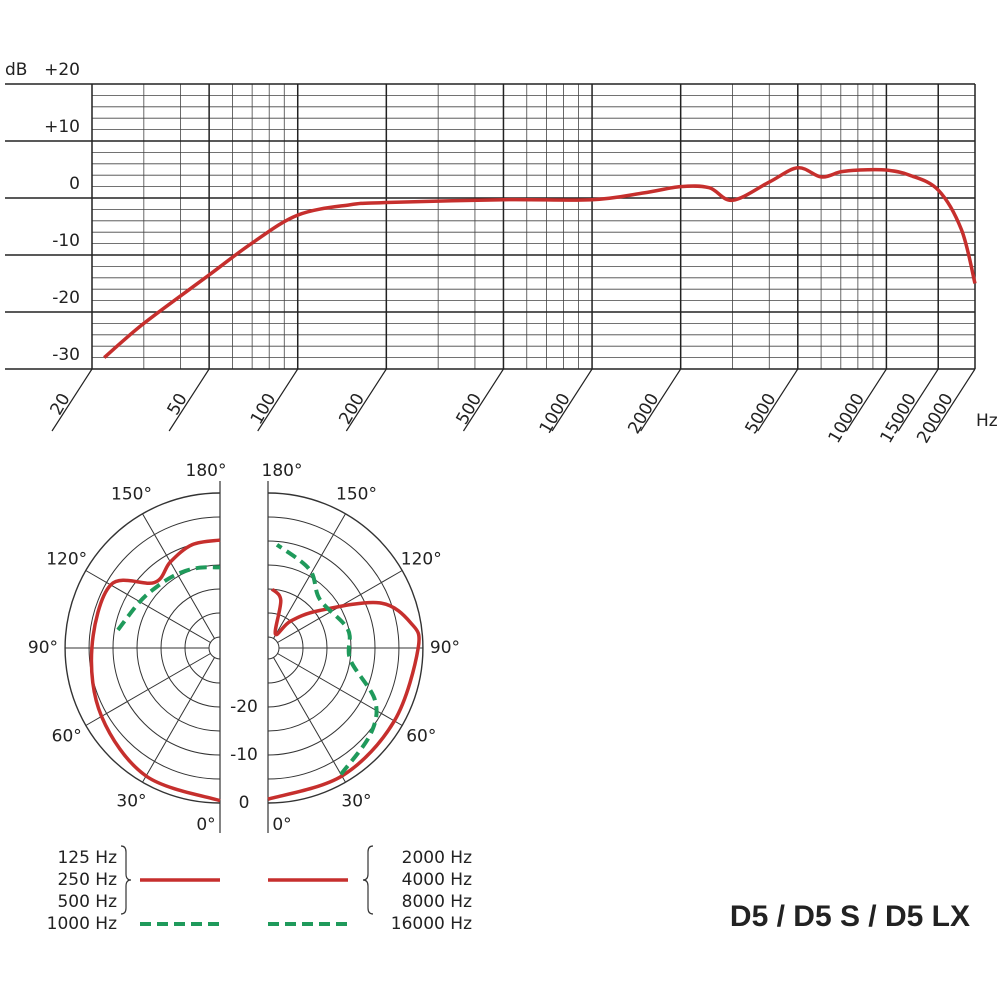 Image resolution: width=1000 pixels, height=1000 pixels. I want to click on legend-label: 16000 Hz, so click(431, 924).